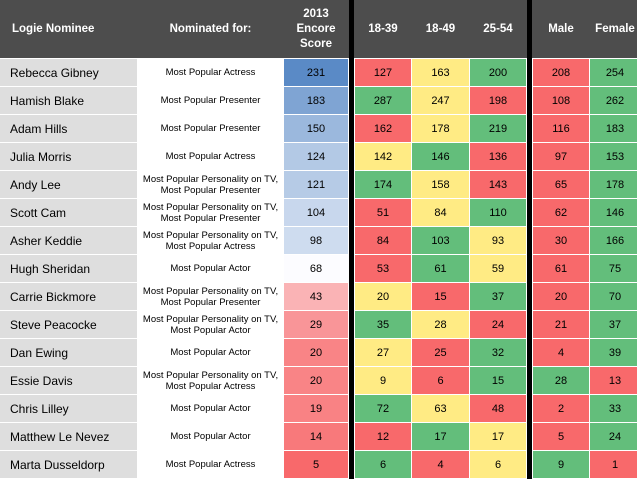 Image resolution: width=637 pixels, height=479 pixels. What do you see at coordinates (68, 240) in the screenshot?
I see `nominee-name: Asher Keddie` at bounding box center [68, 240].